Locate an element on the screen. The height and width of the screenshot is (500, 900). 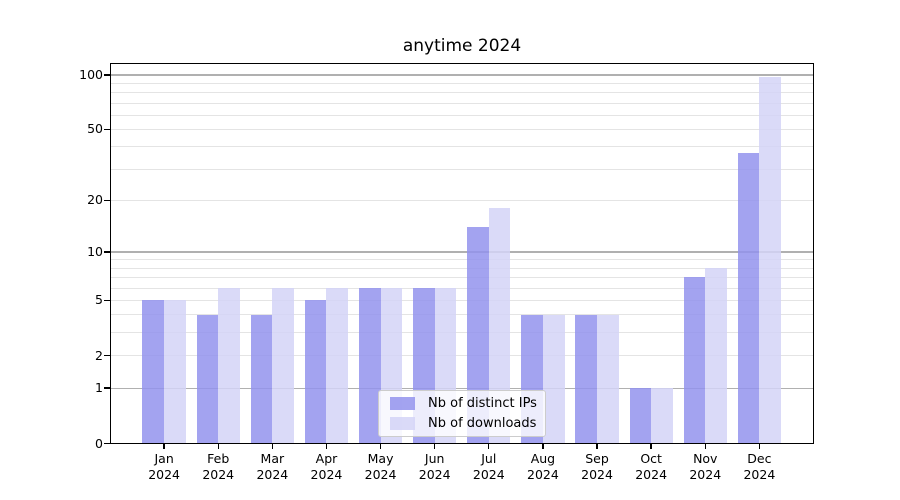
y-tick-label-100: 100 is located at coordinates (91, 74).